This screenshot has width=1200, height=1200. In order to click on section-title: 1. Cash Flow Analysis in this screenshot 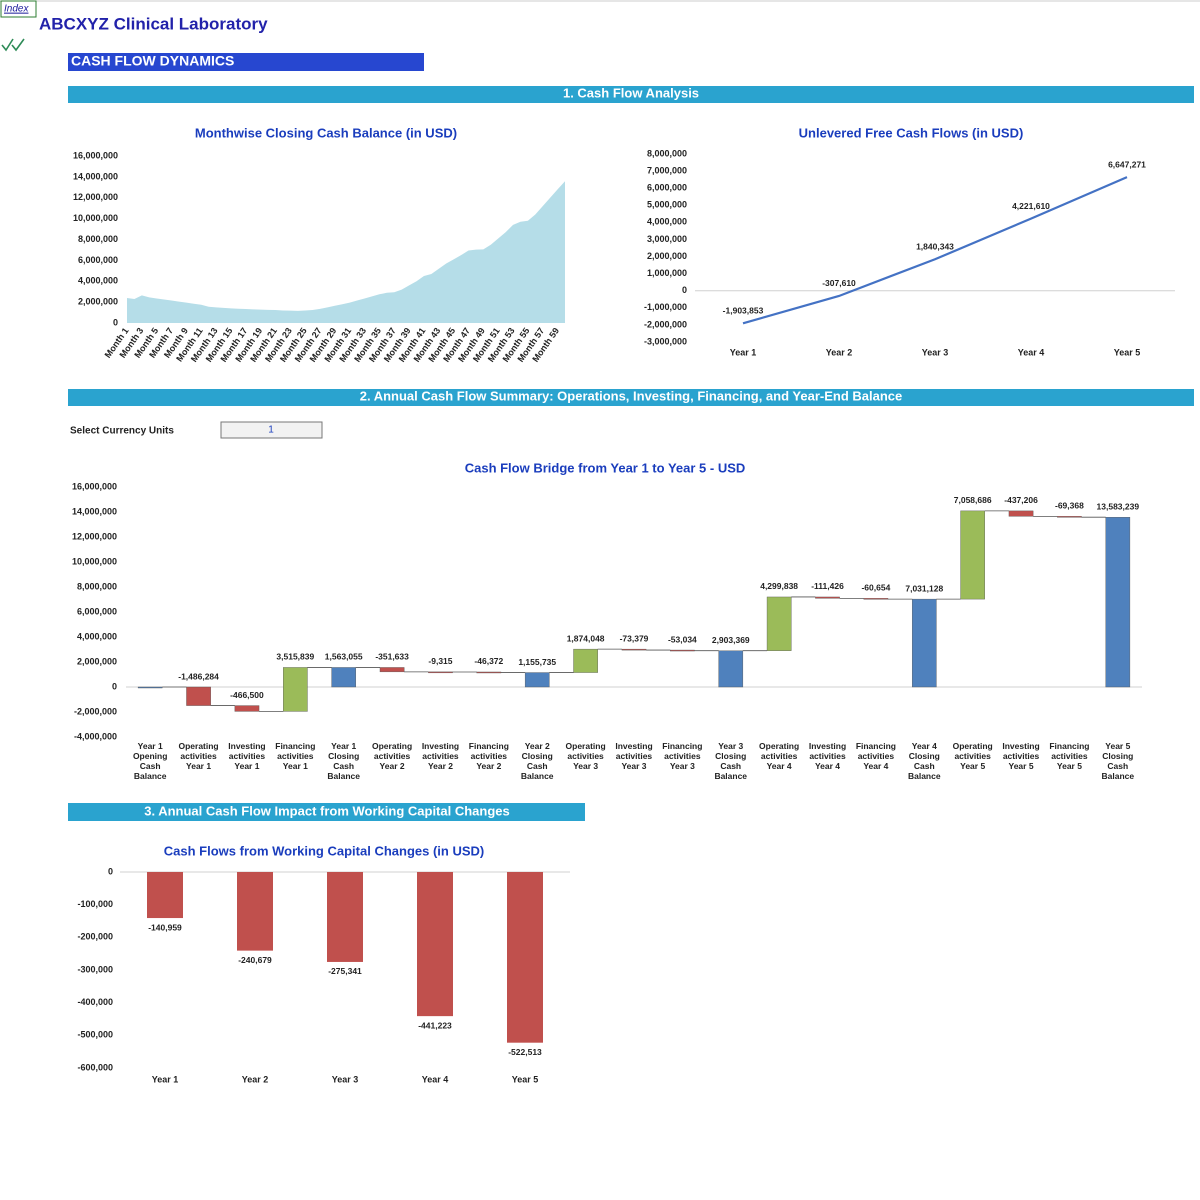, I will do `click(631, 92)`.